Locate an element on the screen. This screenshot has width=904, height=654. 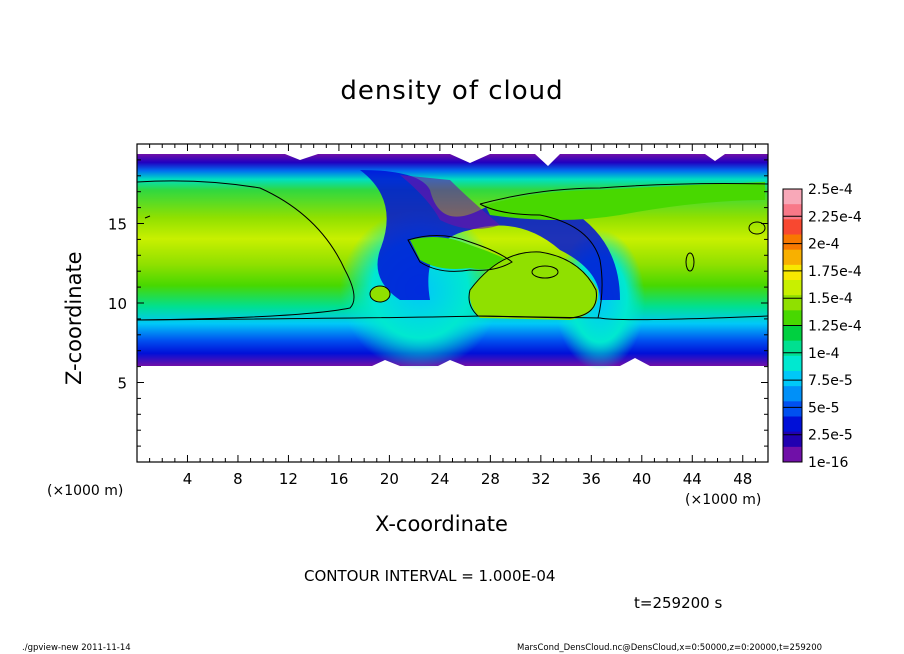
colorbar-label: 5e-5 is located at coordinates (823, 408).